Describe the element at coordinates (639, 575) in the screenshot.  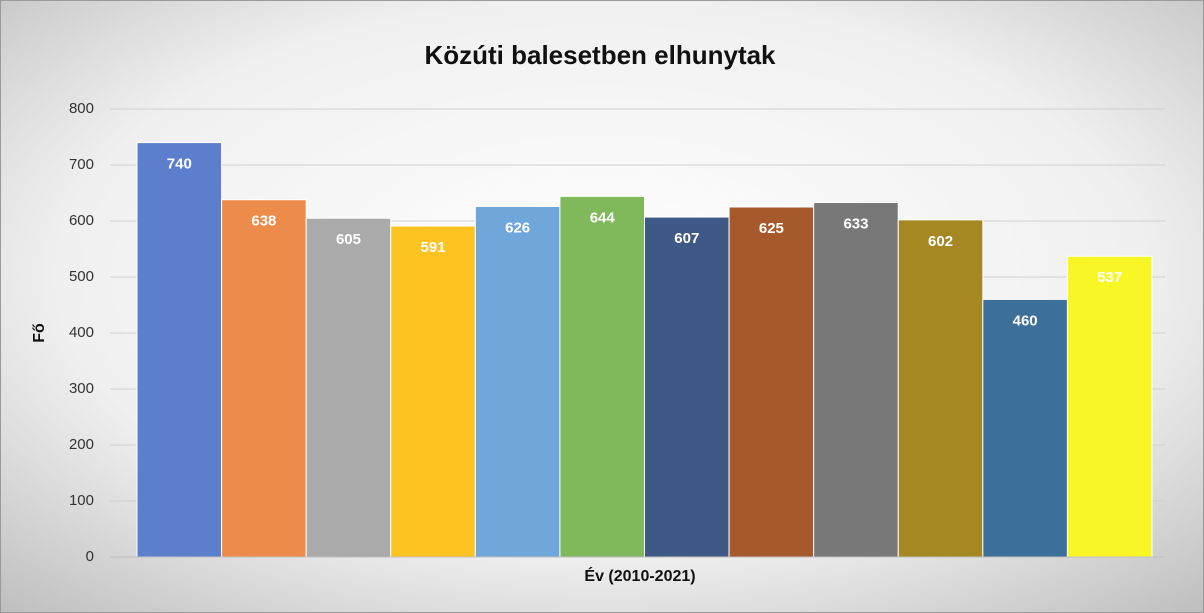
I see `x-axis-label: Év (2010-2021)` at that location.